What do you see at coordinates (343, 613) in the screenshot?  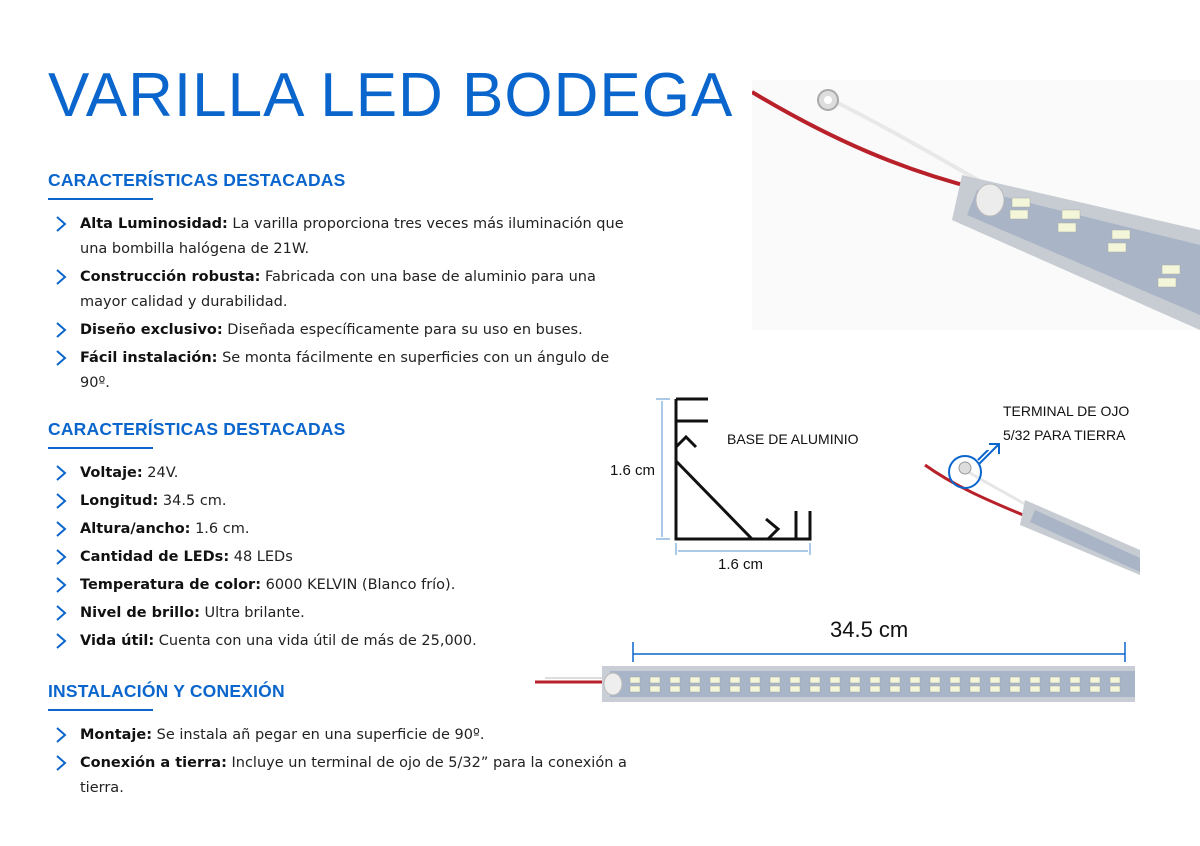 I see `list-item: Nivel de brillo: Ultra brilante.` at bounding box center [343, 613].